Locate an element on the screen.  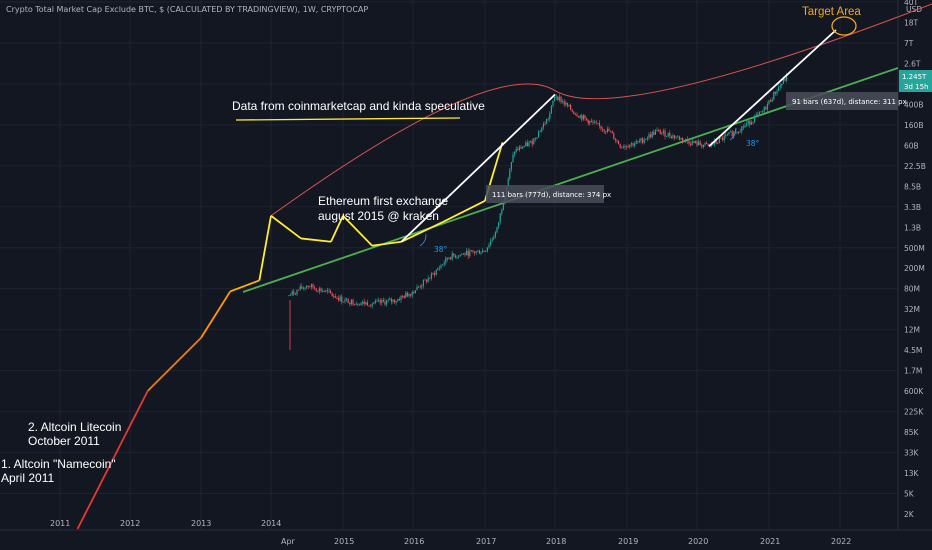
currency-label: USD is located at coordinates (914, 9).